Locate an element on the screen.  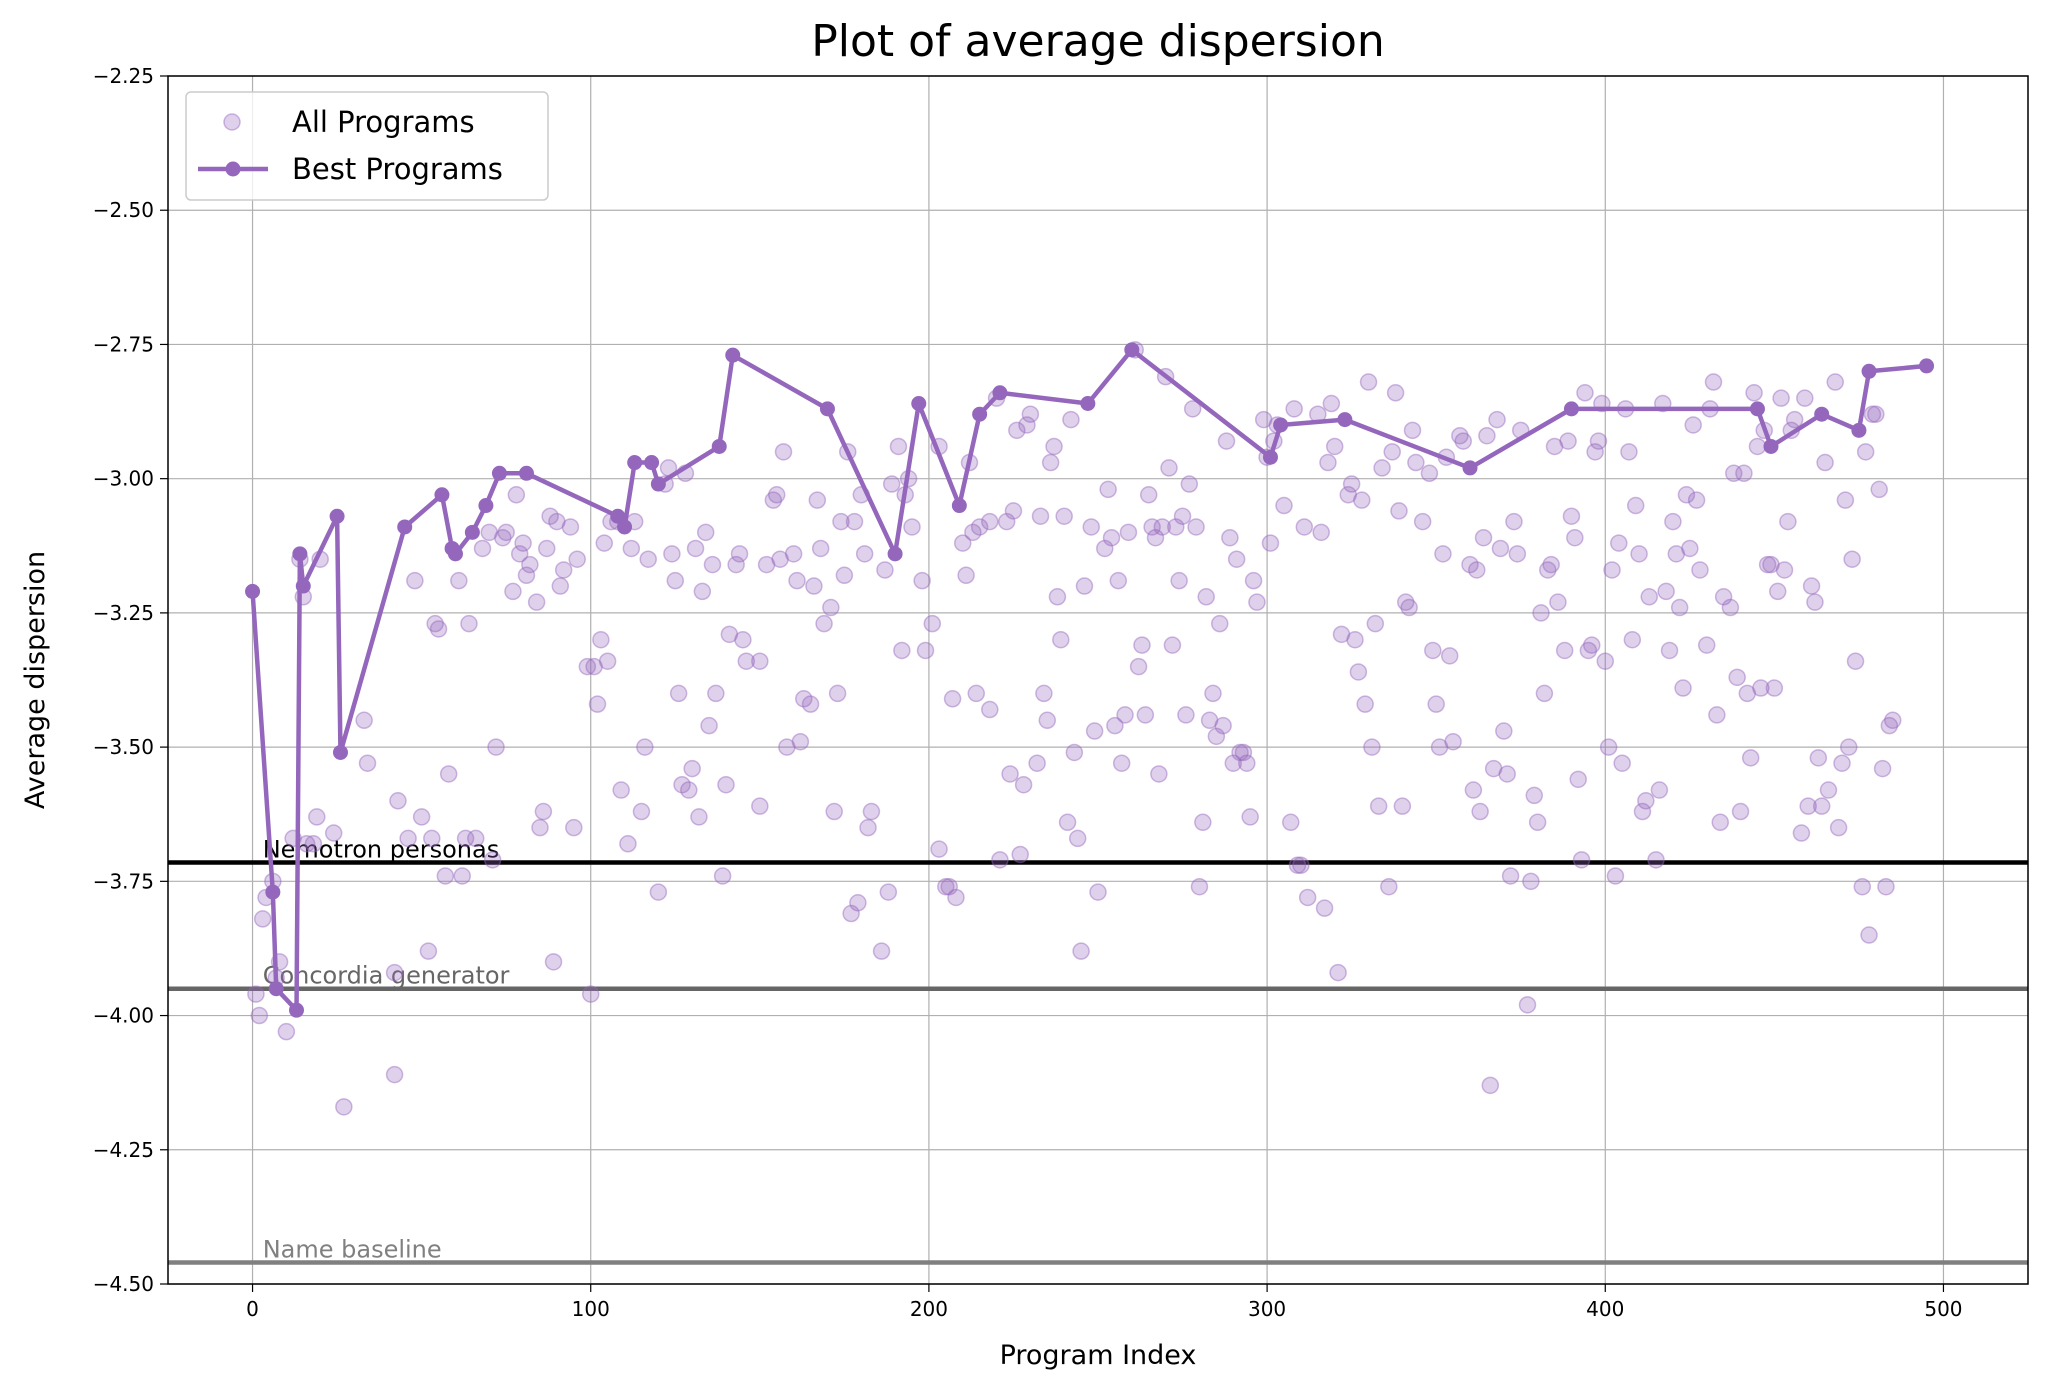
legend: All Programs Best Programs is located at coordinates (367, 146).